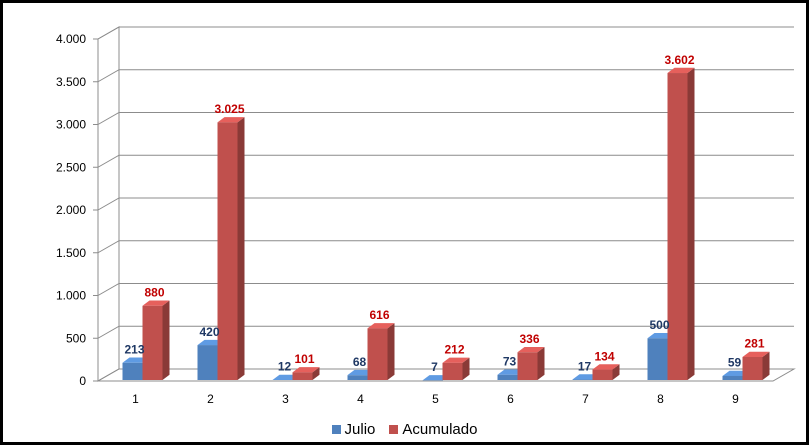 The height and width of the screenshot is (445, 809). I want to click on legend-item-julio: Julio, so click(353, 429).